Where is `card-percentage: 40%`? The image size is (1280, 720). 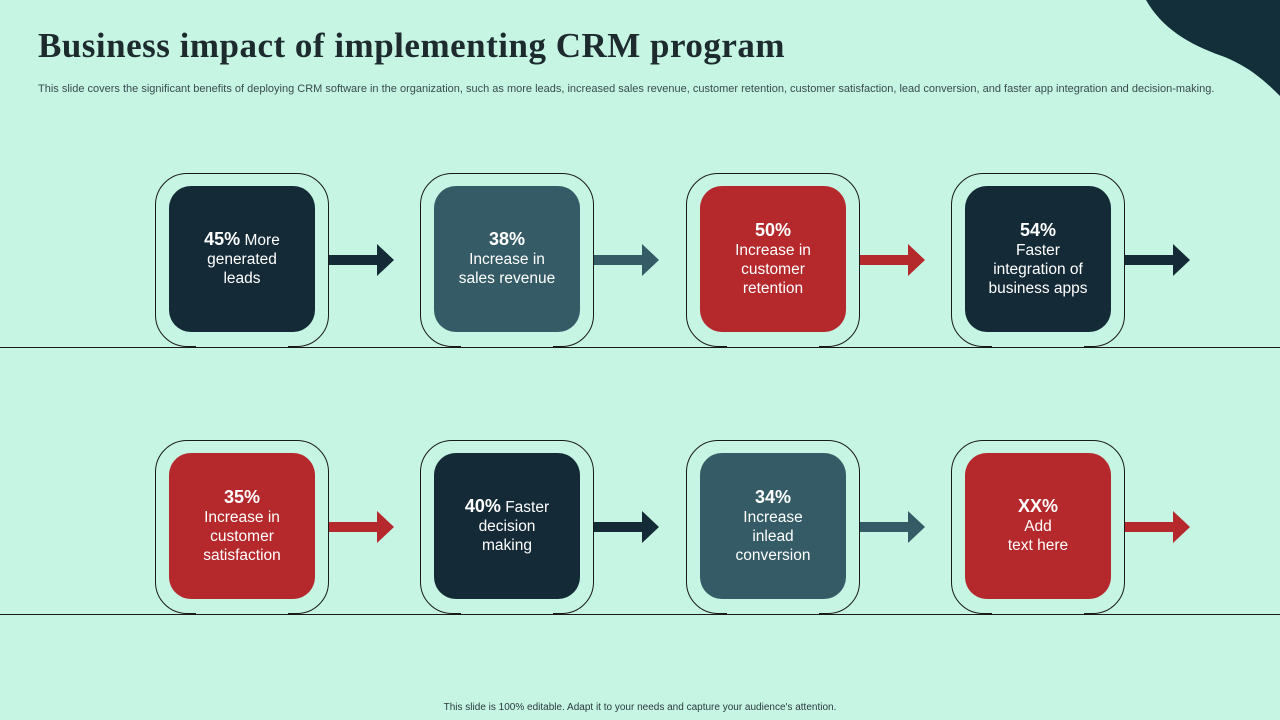
card-percentage: 40% is located at coordinates (482, 506).